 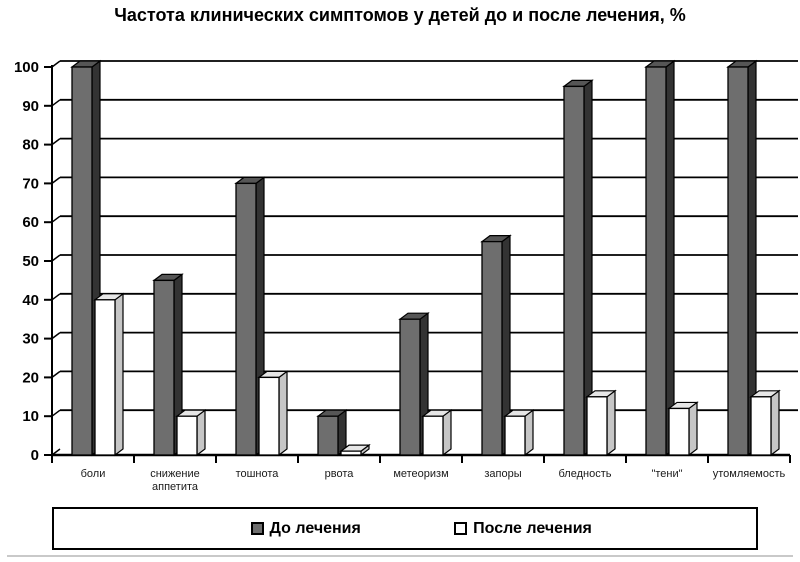 I want to click on category-label: метеоризм, so click(x=420, y=474).